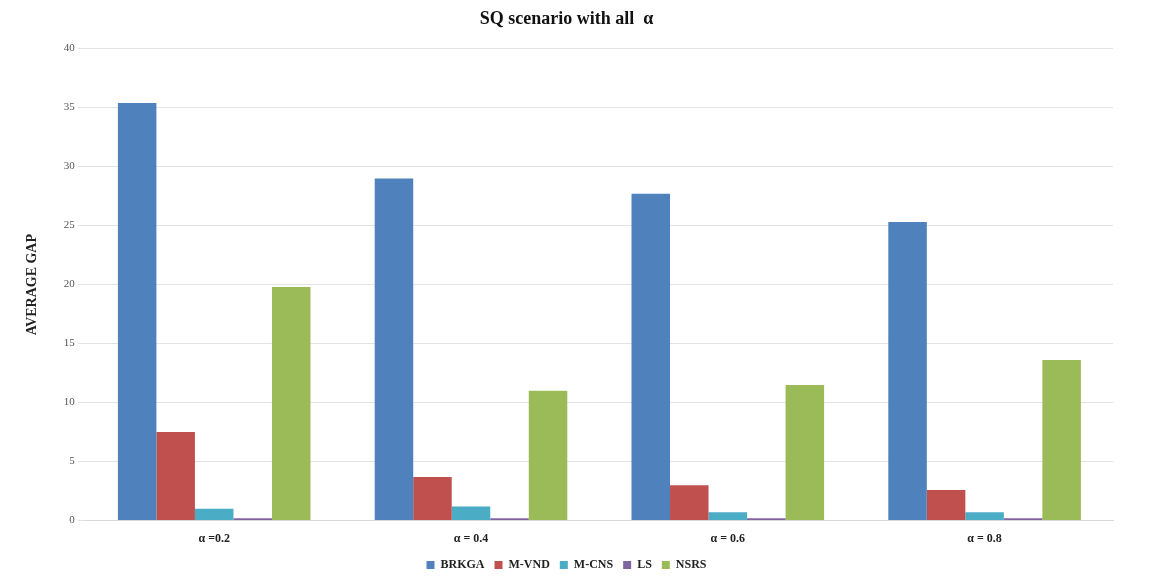 Image resolution: width=1153 pixels, height=581 pixels. What do you see at coordinates (72, 519) in the screenshot?
I see `y-tick-label: 0` at bounding box center [72, 519].